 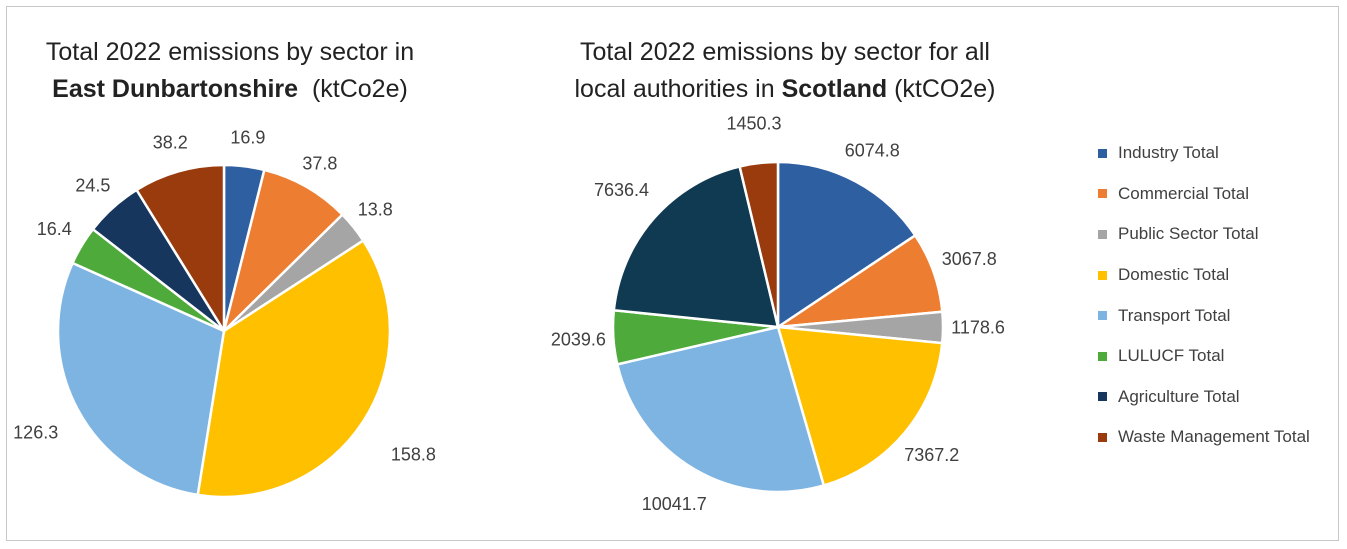 What do you see at coordinates (674, 89) in the screenshot?
I see `title-line-prefix: local authorities in` at bounding box center [674, 89].